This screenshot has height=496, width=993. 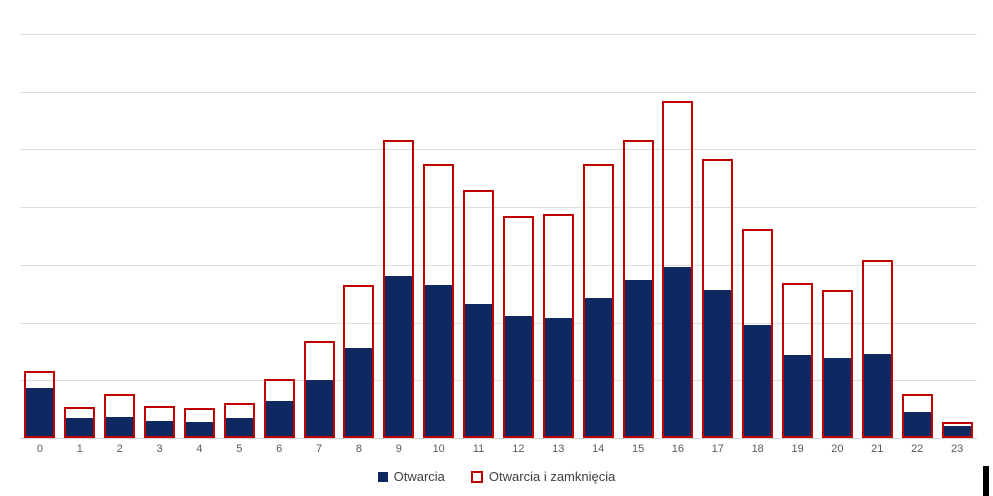 What do you see at coordinates (678, 449) in the screenshot?
I see `x-tick-label: 16` at bounding box center [678, 449].